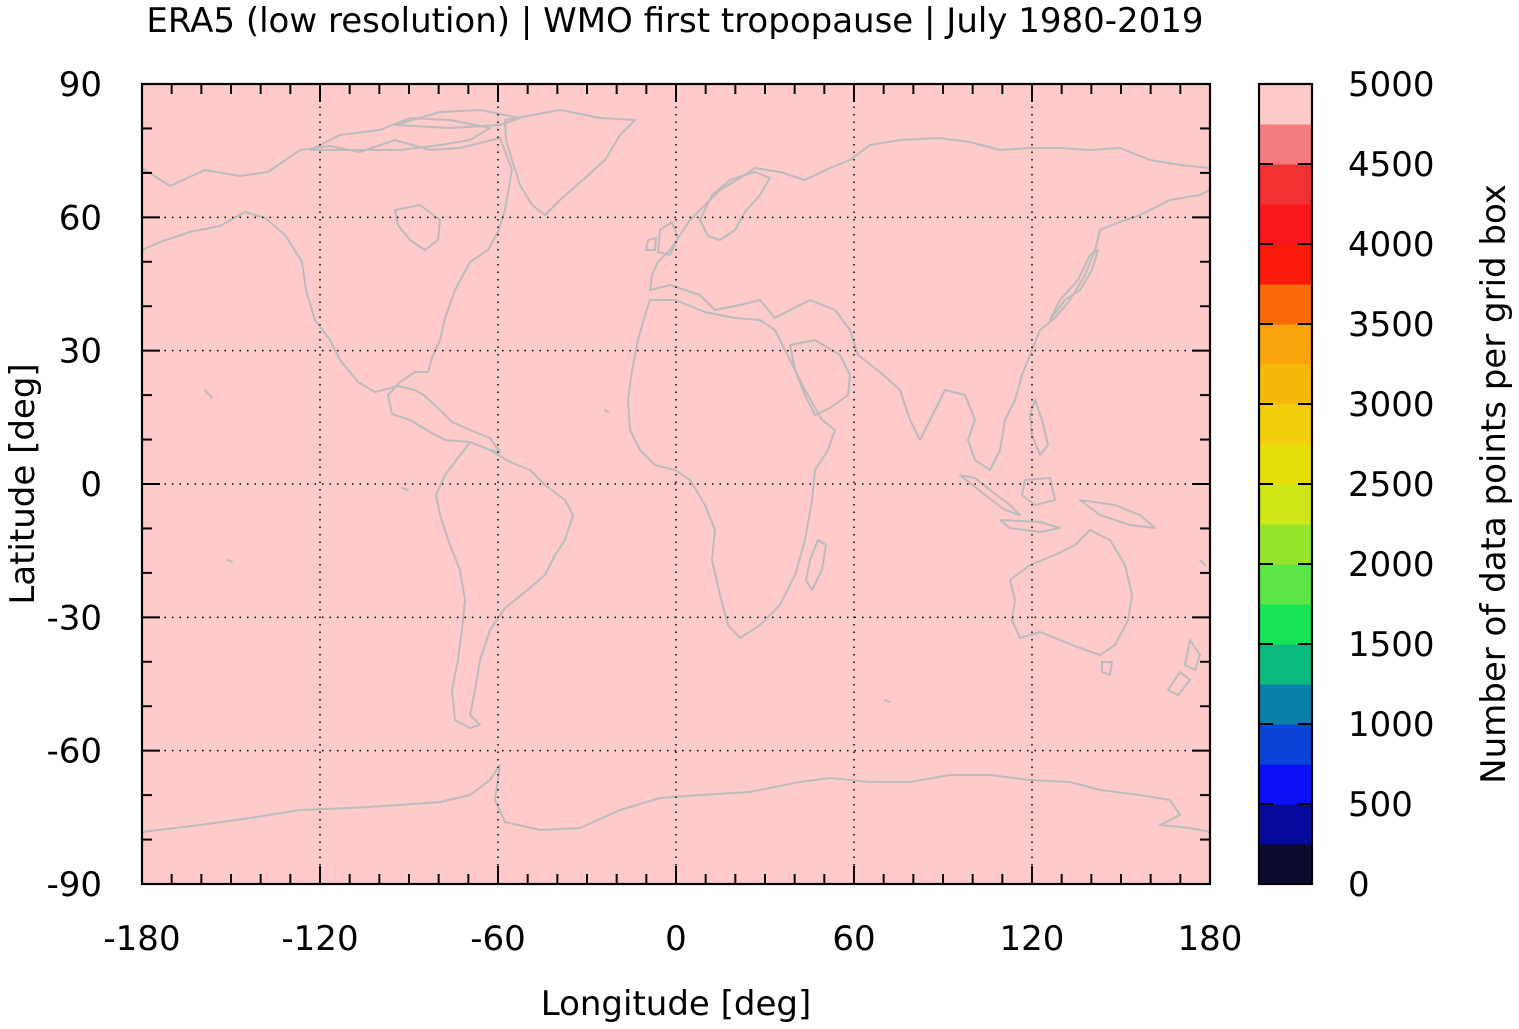  What do you see at coordinates (1057, 503) in the screenshot?
I see `coastline-indonesia` at bounding box center [1057, 503].